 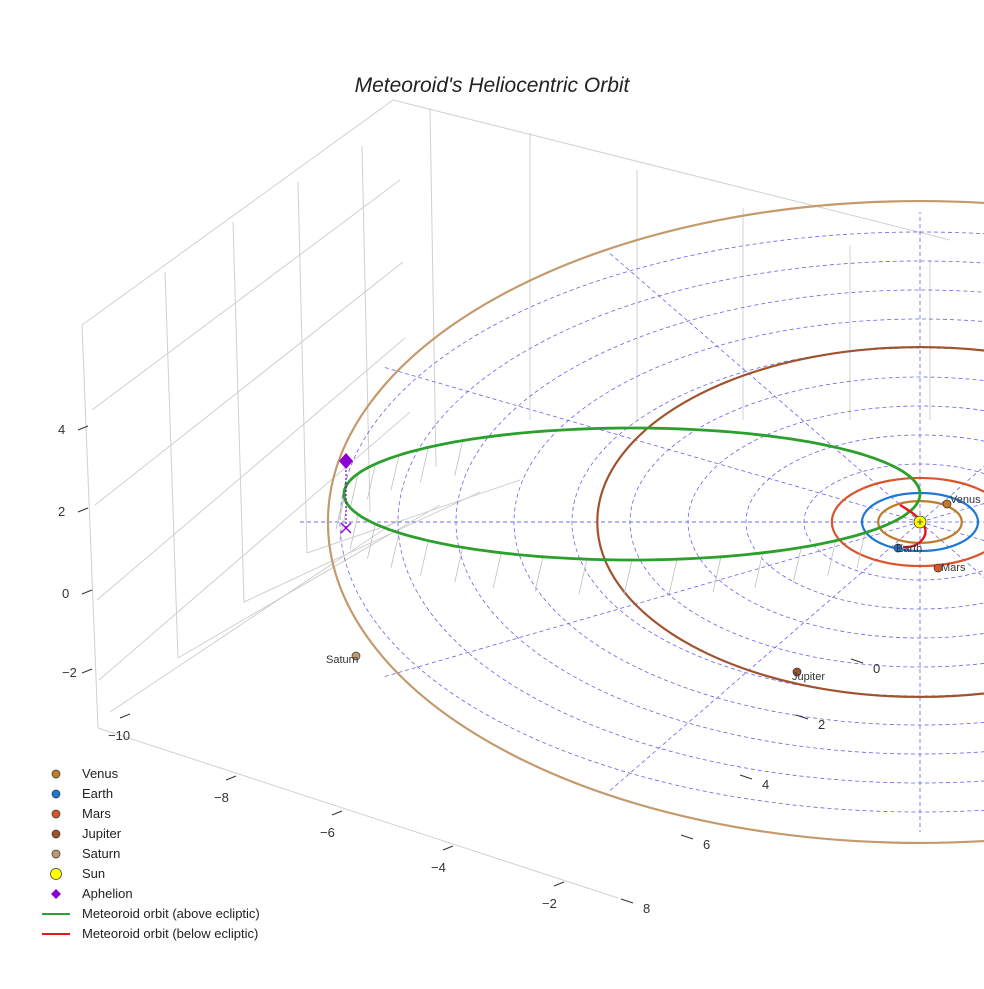 I want to click on y-tick-label: 2, so click(x=821, y=724).